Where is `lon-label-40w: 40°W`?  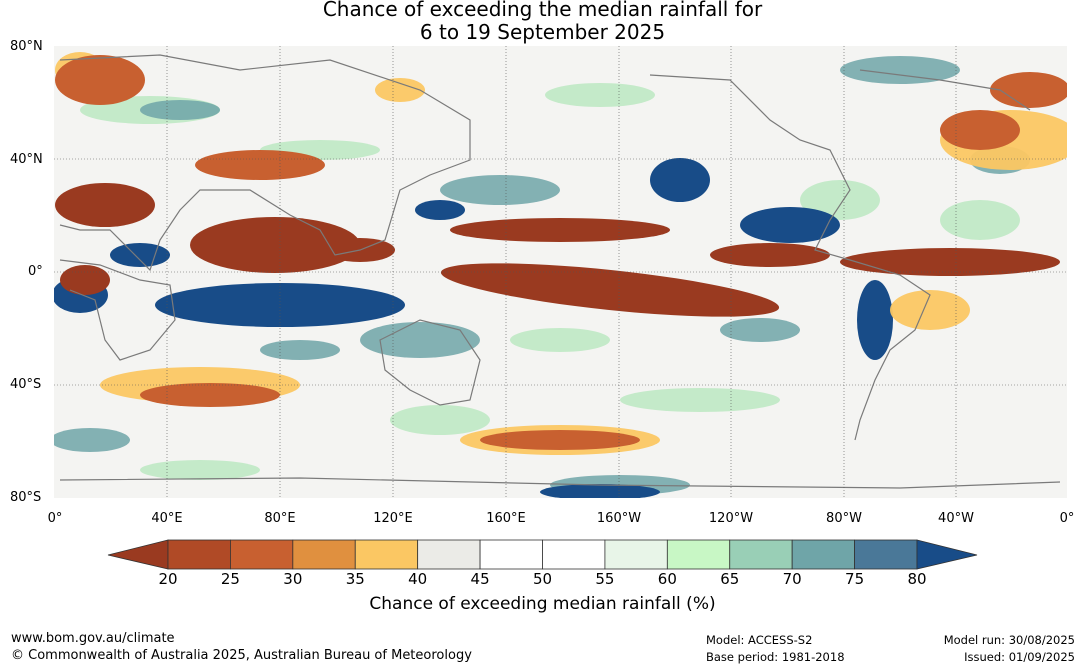
lon-label-40w: 40°W is located at coordinates (956, 518).